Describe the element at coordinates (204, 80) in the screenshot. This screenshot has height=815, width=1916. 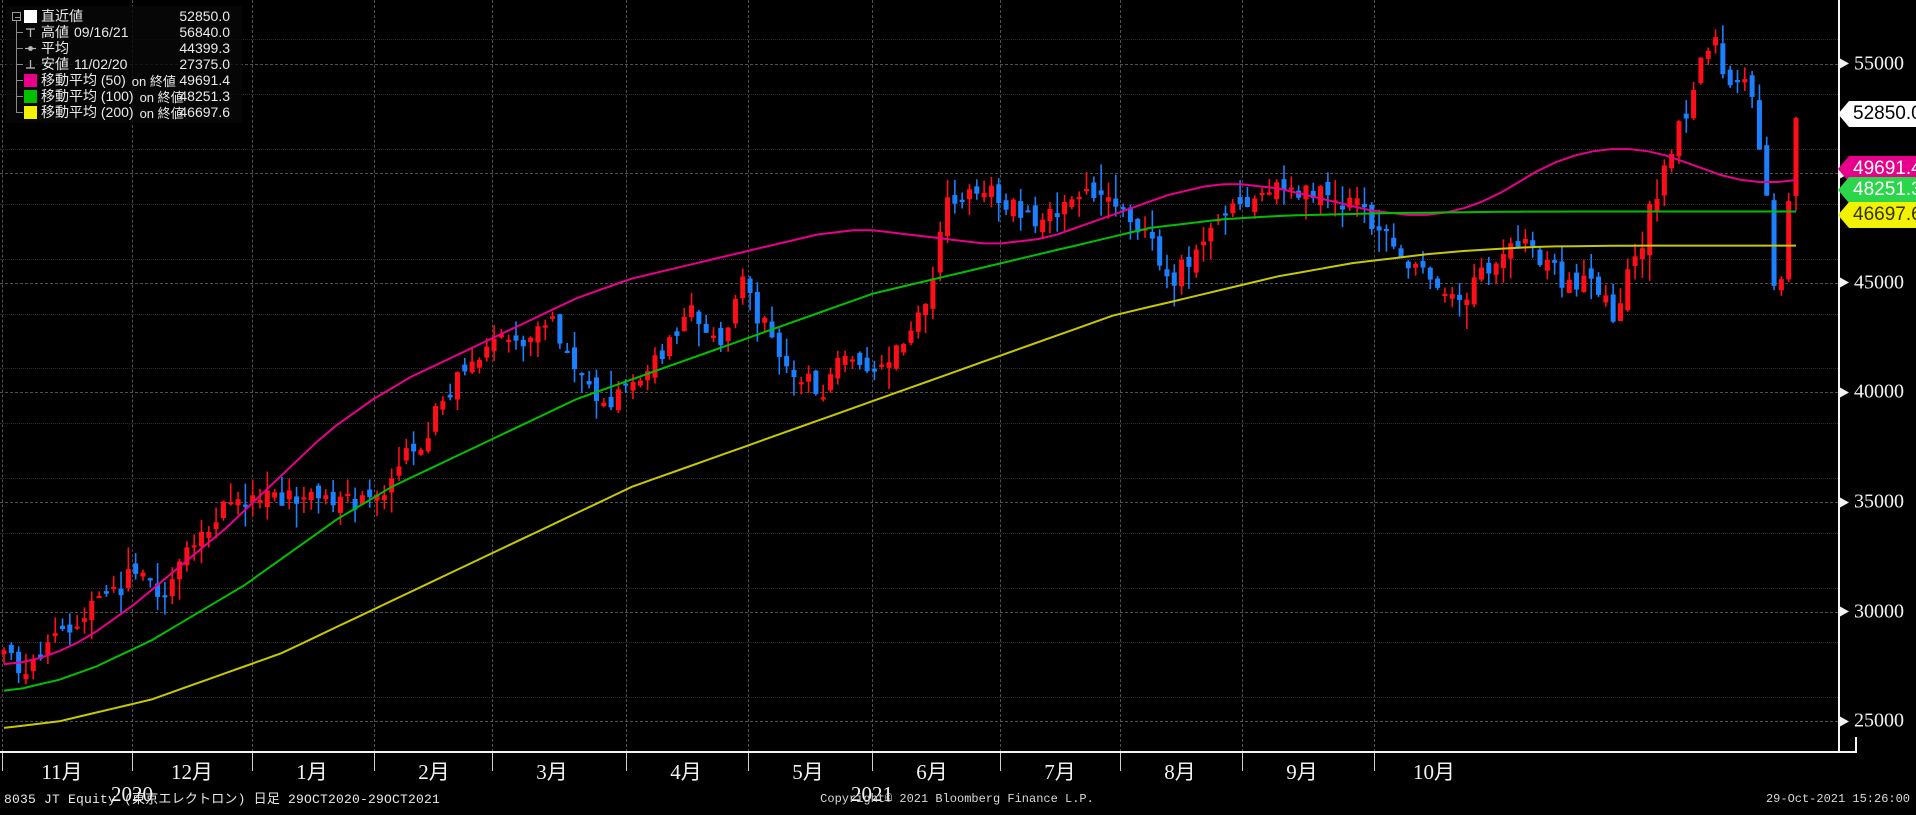
I see `legend-value: 49691.4` at that location.